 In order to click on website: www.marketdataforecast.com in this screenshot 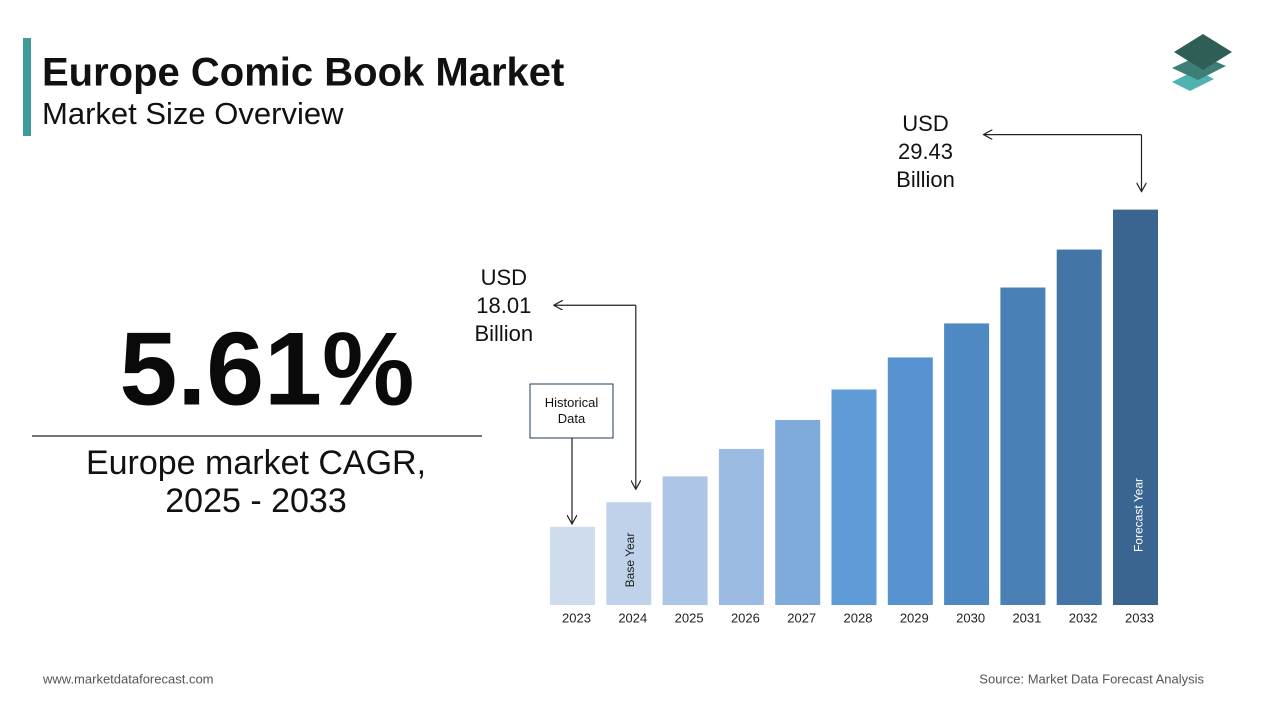, I will do `click(128, 678)`.